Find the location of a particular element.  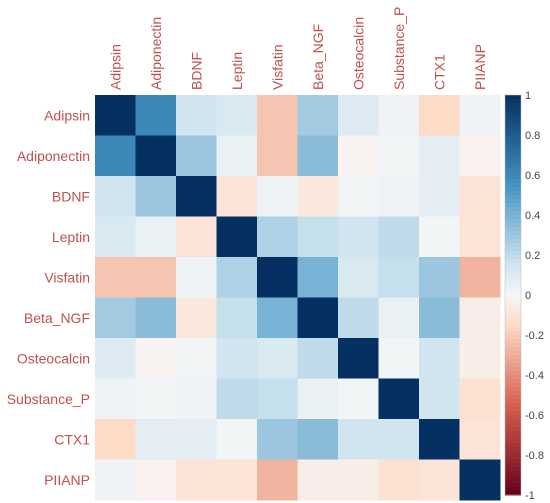

heatmap-cell-PIIANP-Osteocalcin is located at coordinates (358, 480).